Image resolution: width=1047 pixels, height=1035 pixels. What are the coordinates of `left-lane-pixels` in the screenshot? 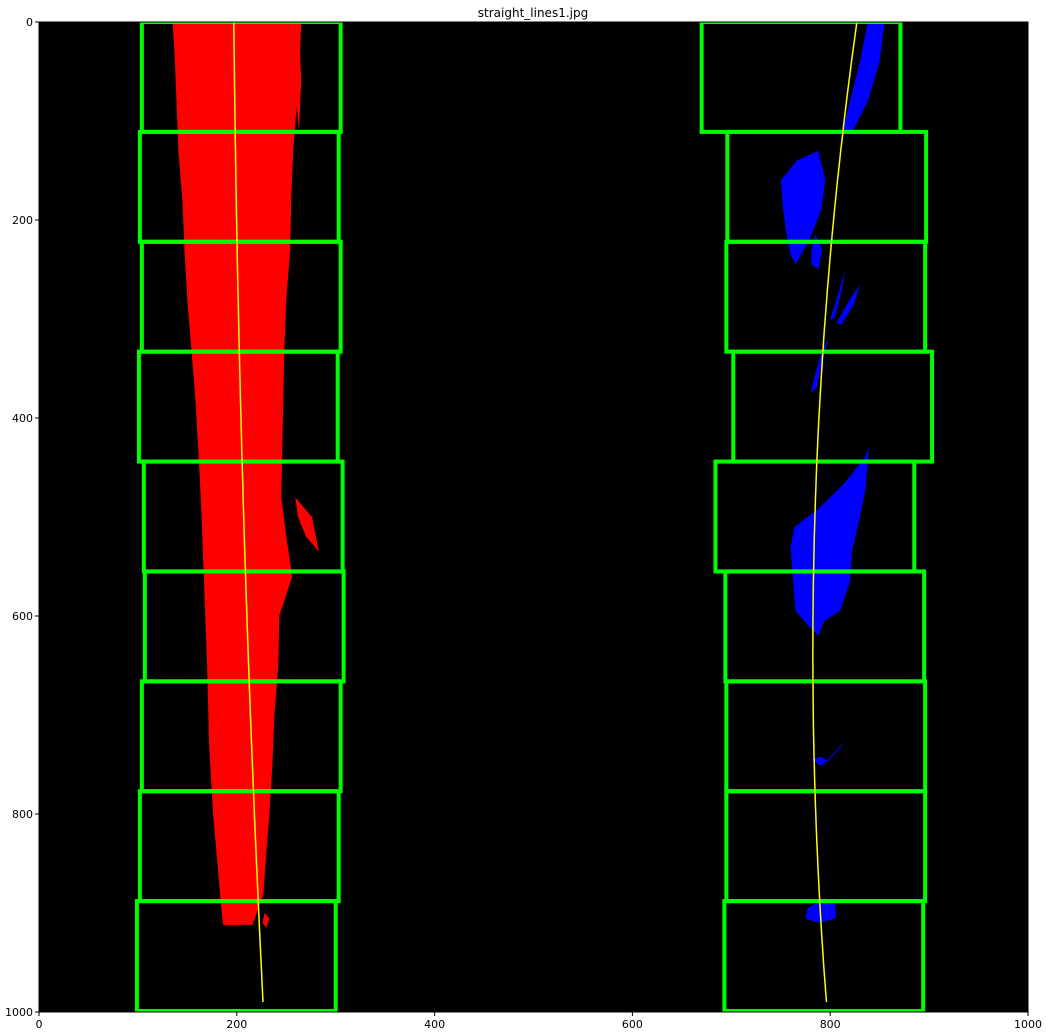 It's located at (245, 475).